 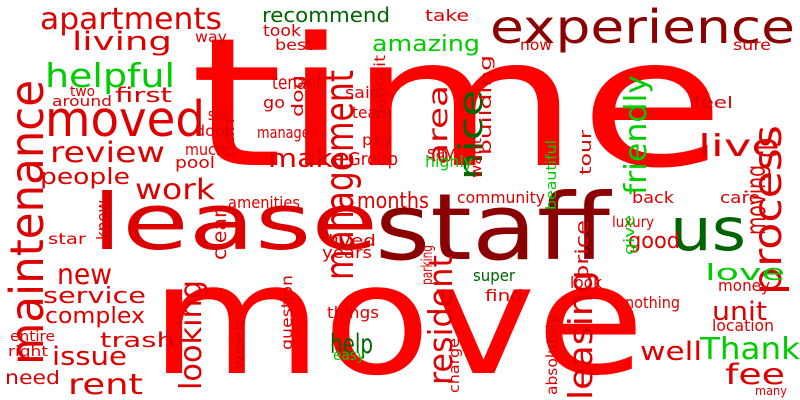 What do you see at coordinates (326, 15) in the screenshot?
I see `word-recommend: recommend` at bounding box center [326, 15].